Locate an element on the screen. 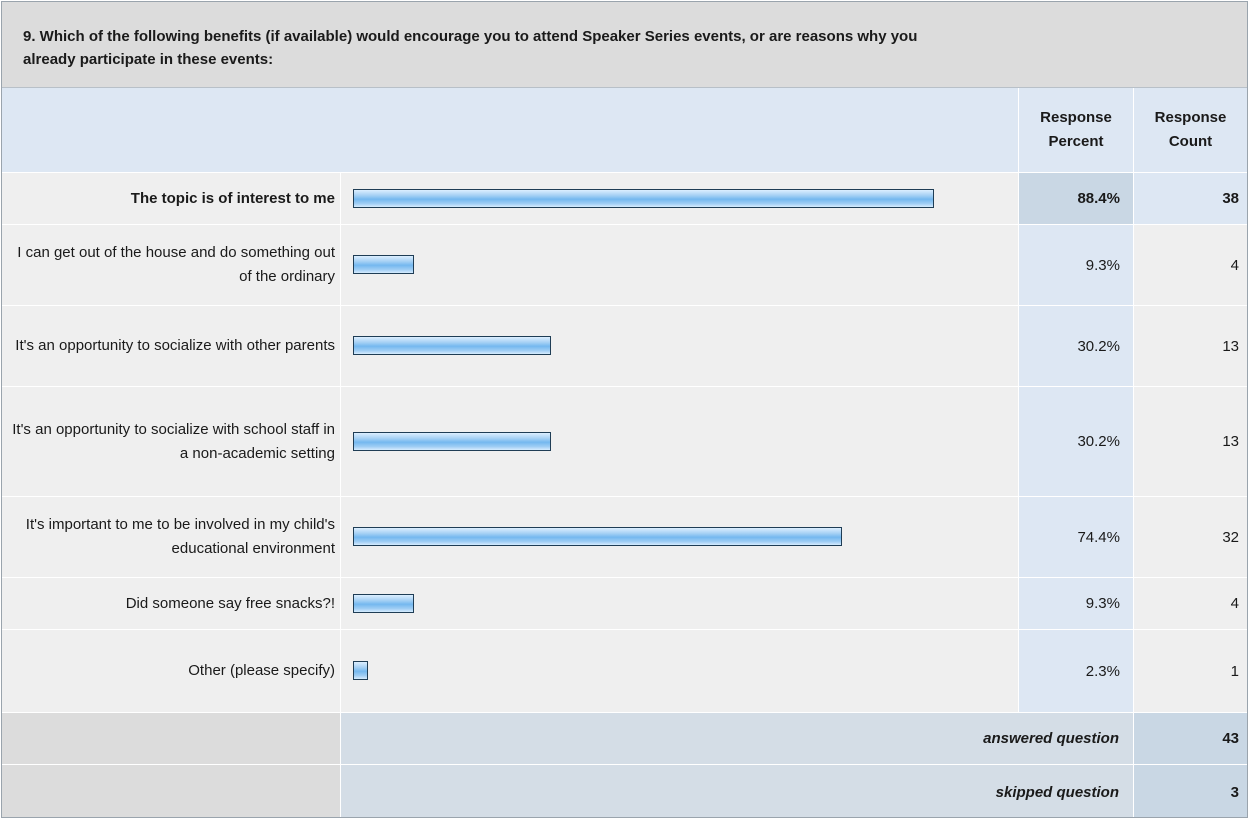  answered-question-row: answered question 43 is located at coordinates (624, 738).